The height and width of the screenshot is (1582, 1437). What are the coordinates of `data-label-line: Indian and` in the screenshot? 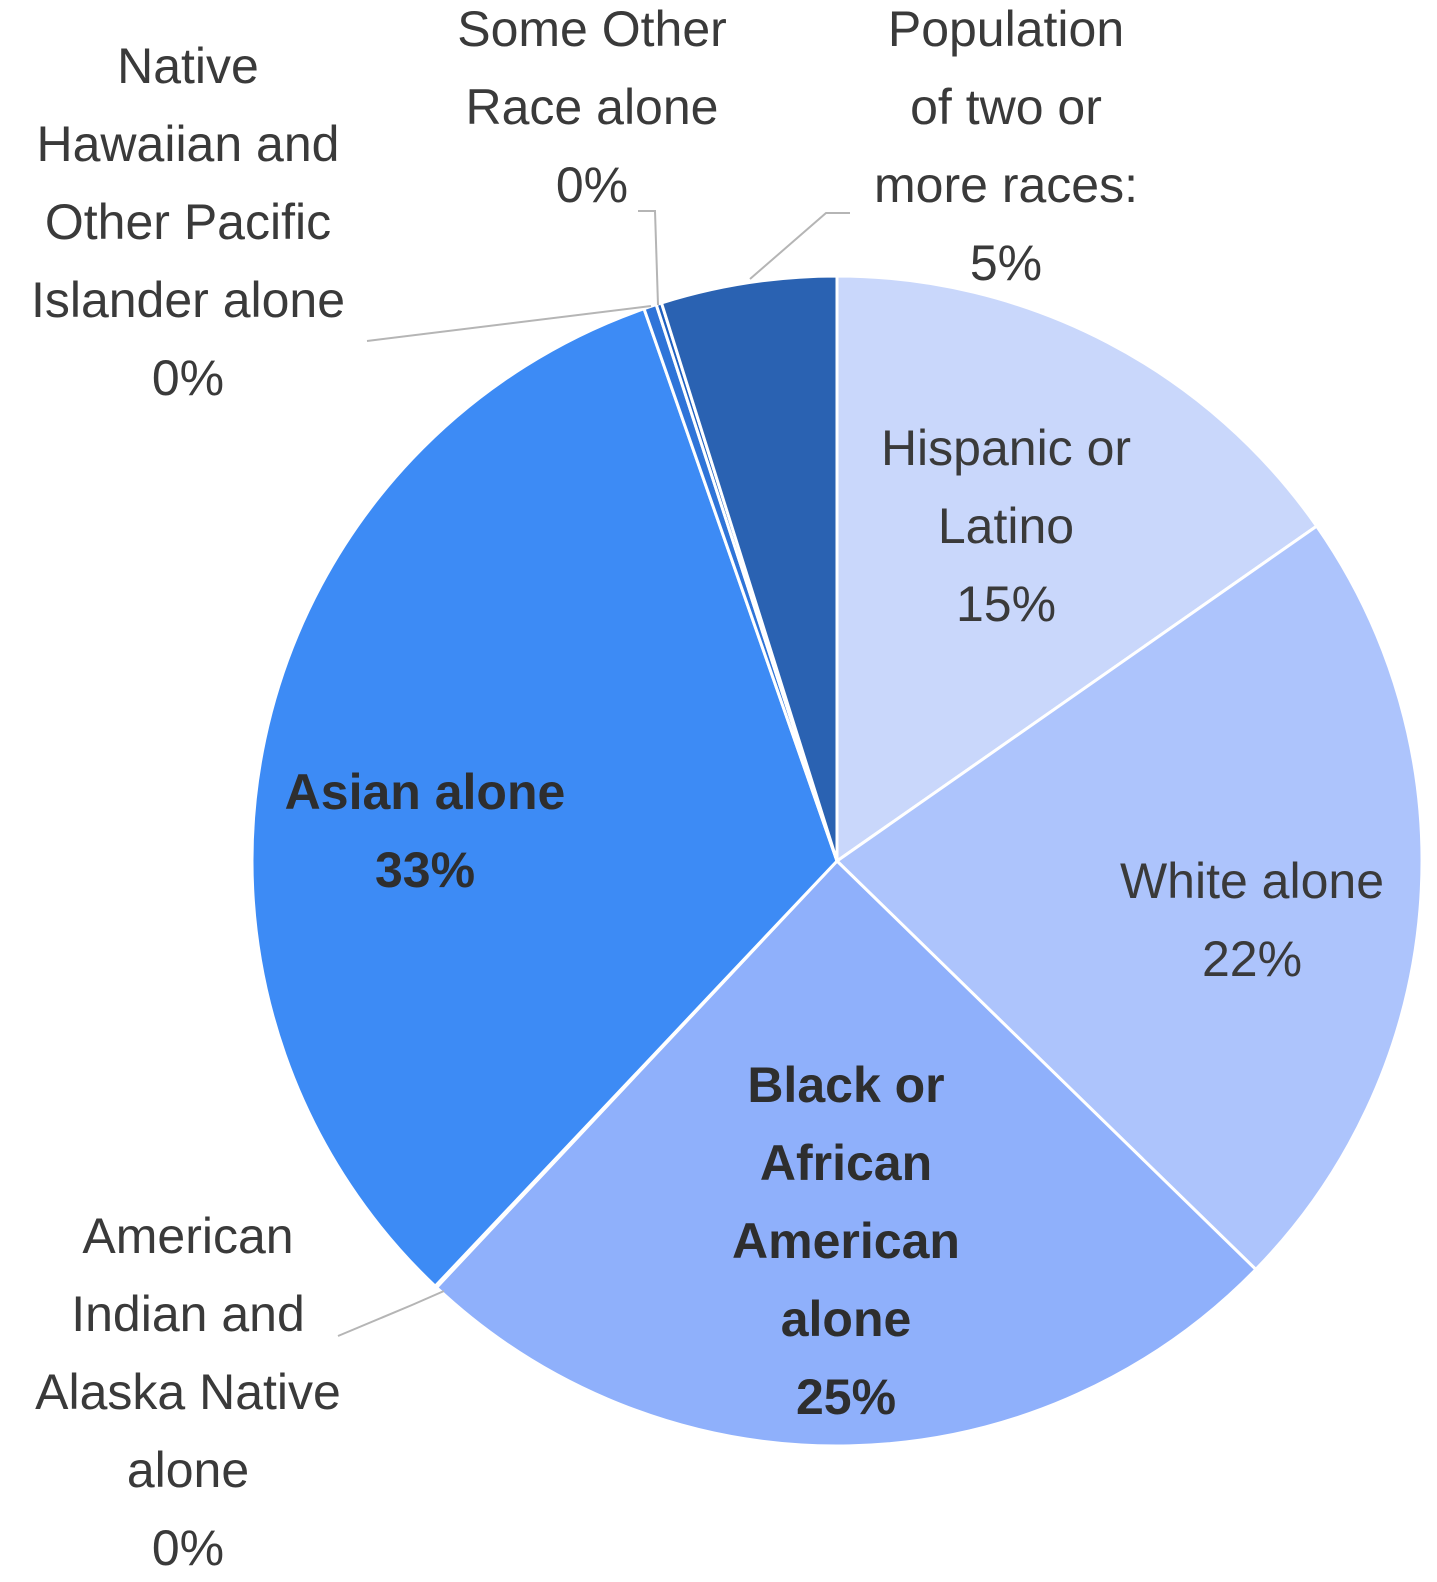 It's located at (188, 1314).